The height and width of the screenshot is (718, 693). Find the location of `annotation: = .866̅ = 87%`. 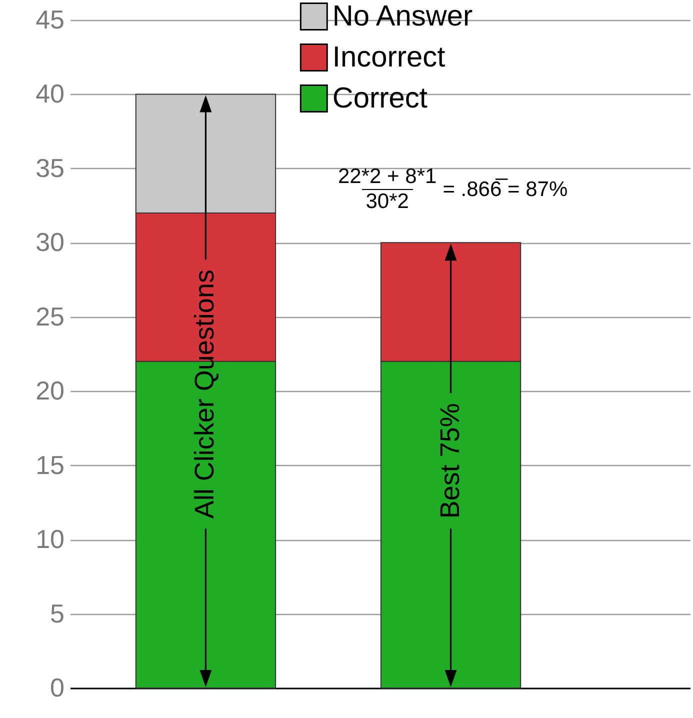

annotation: = .866̅ = 87% is located at coordinates (505, 190).